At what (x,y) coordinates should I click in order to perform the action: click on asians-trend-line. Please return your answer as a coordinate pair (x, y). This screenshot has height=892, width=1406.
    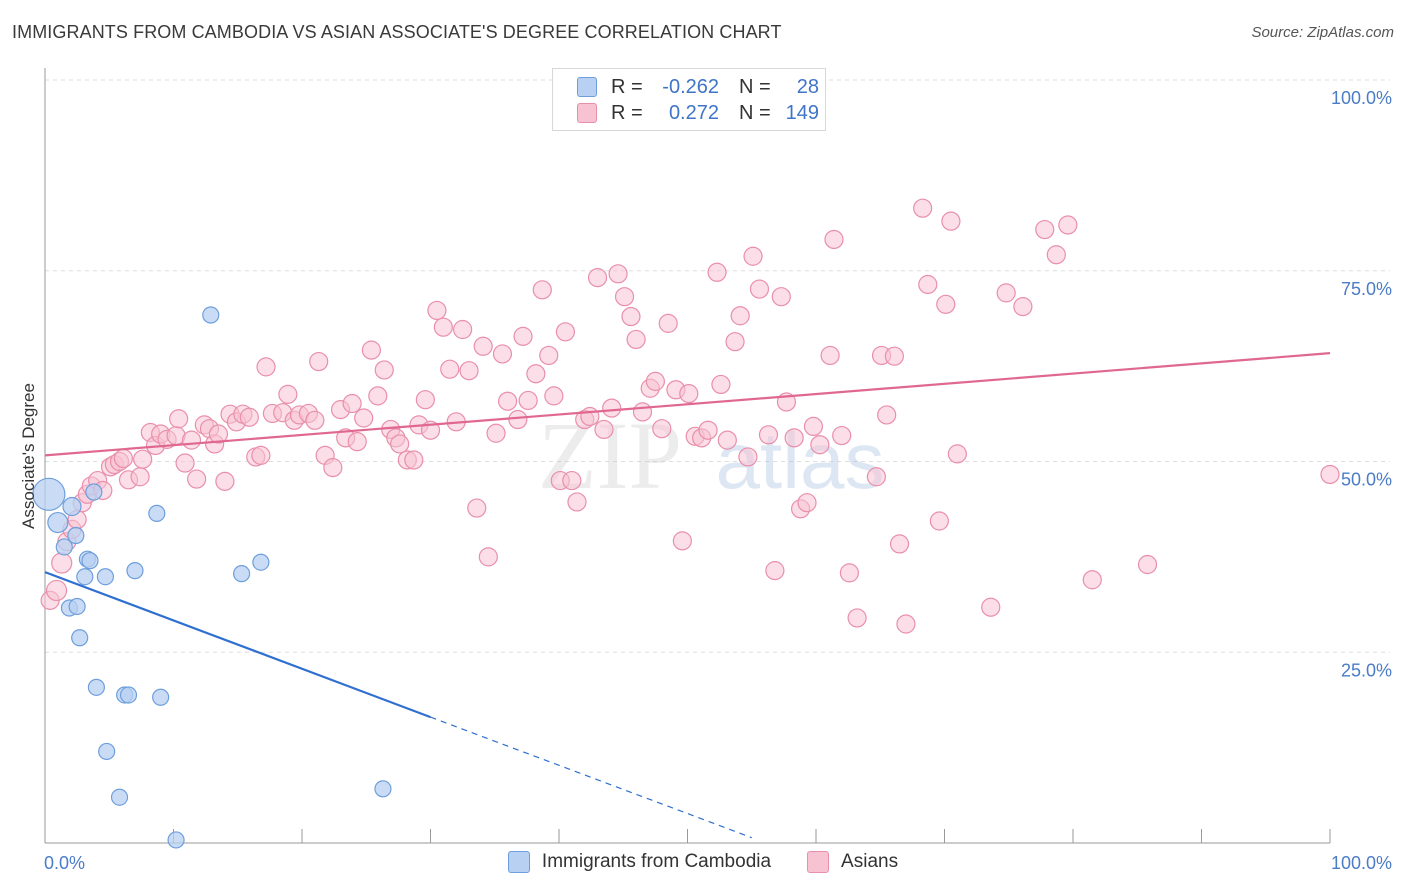
    Looking at the image, I should click on (687, 404).